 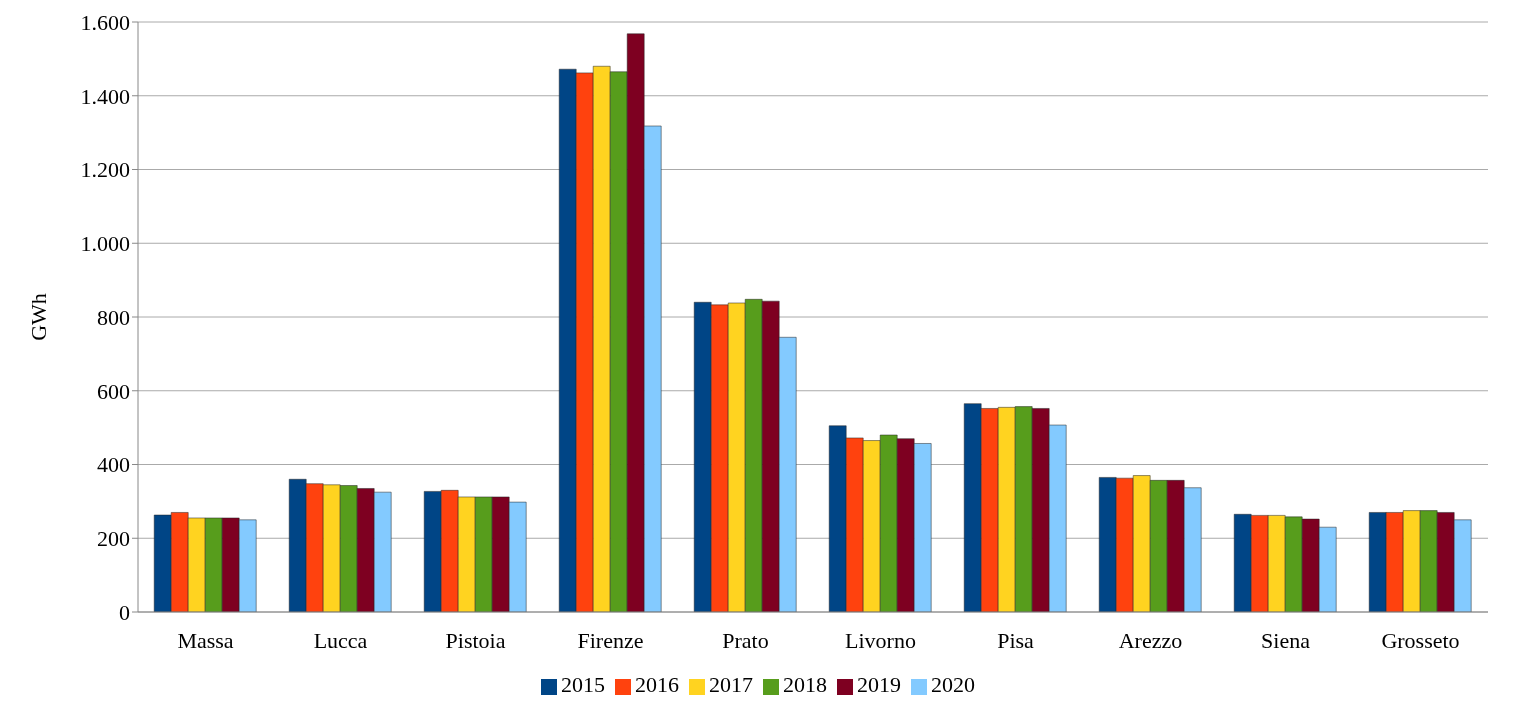 I want to click on x-tick-label: Massa, so click(x=205, y=640).